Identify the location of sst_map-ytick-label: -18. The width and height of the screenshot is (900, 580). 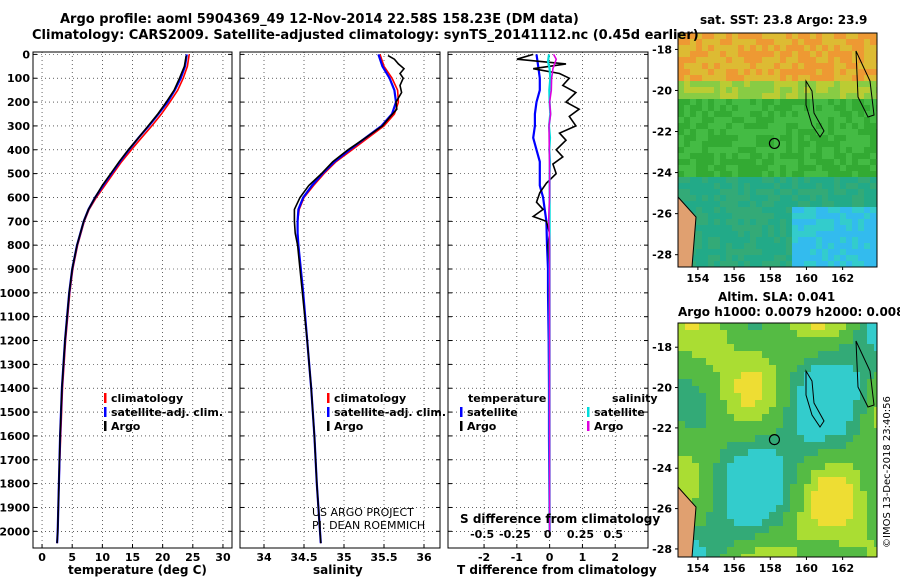
(662, 49).